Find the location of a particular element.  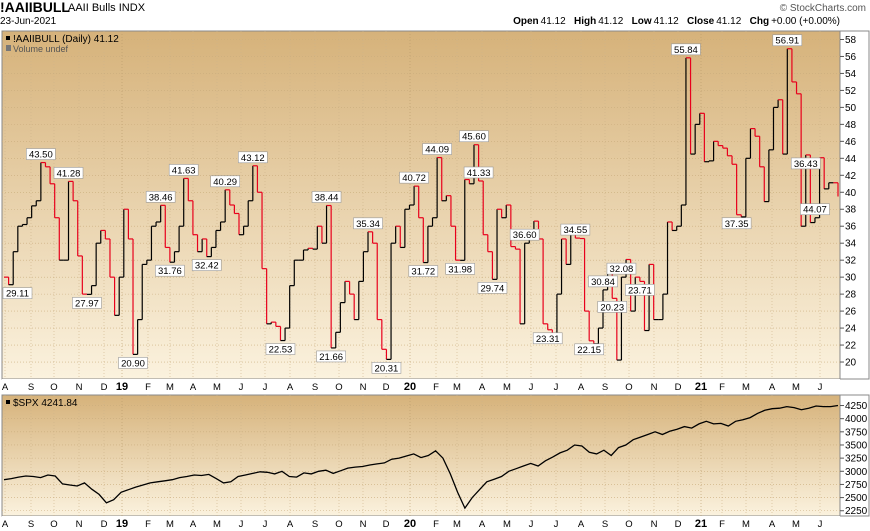

y-tick-label: 44 is located at coordinates (851, 159).